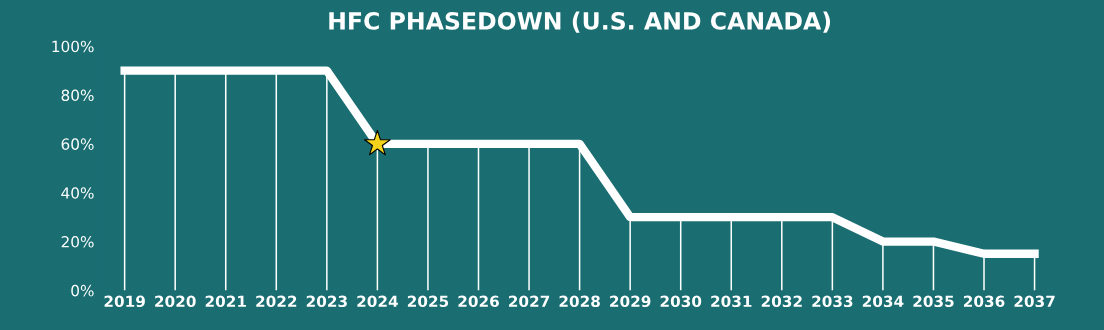 This screenshot has width=1104, height=330. What do you see at coordinates (225, 301) in the screenshot?
I see `x-tick-label: 2021` at bounding box center [225, 301].